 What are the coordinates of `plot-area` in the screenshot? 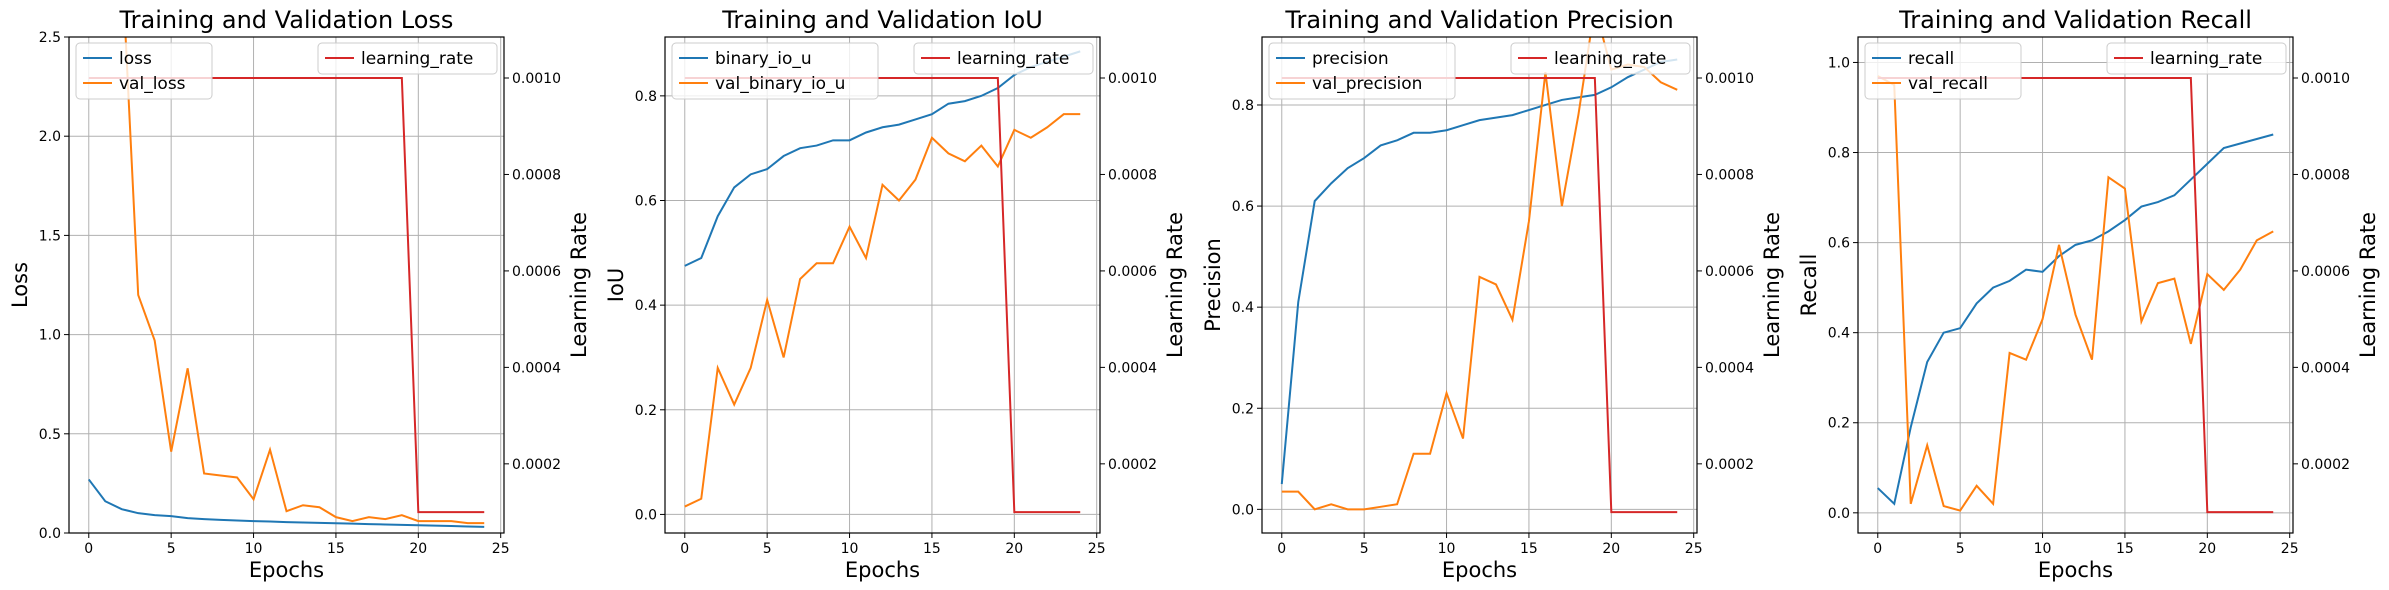 It's located at (882, 282).